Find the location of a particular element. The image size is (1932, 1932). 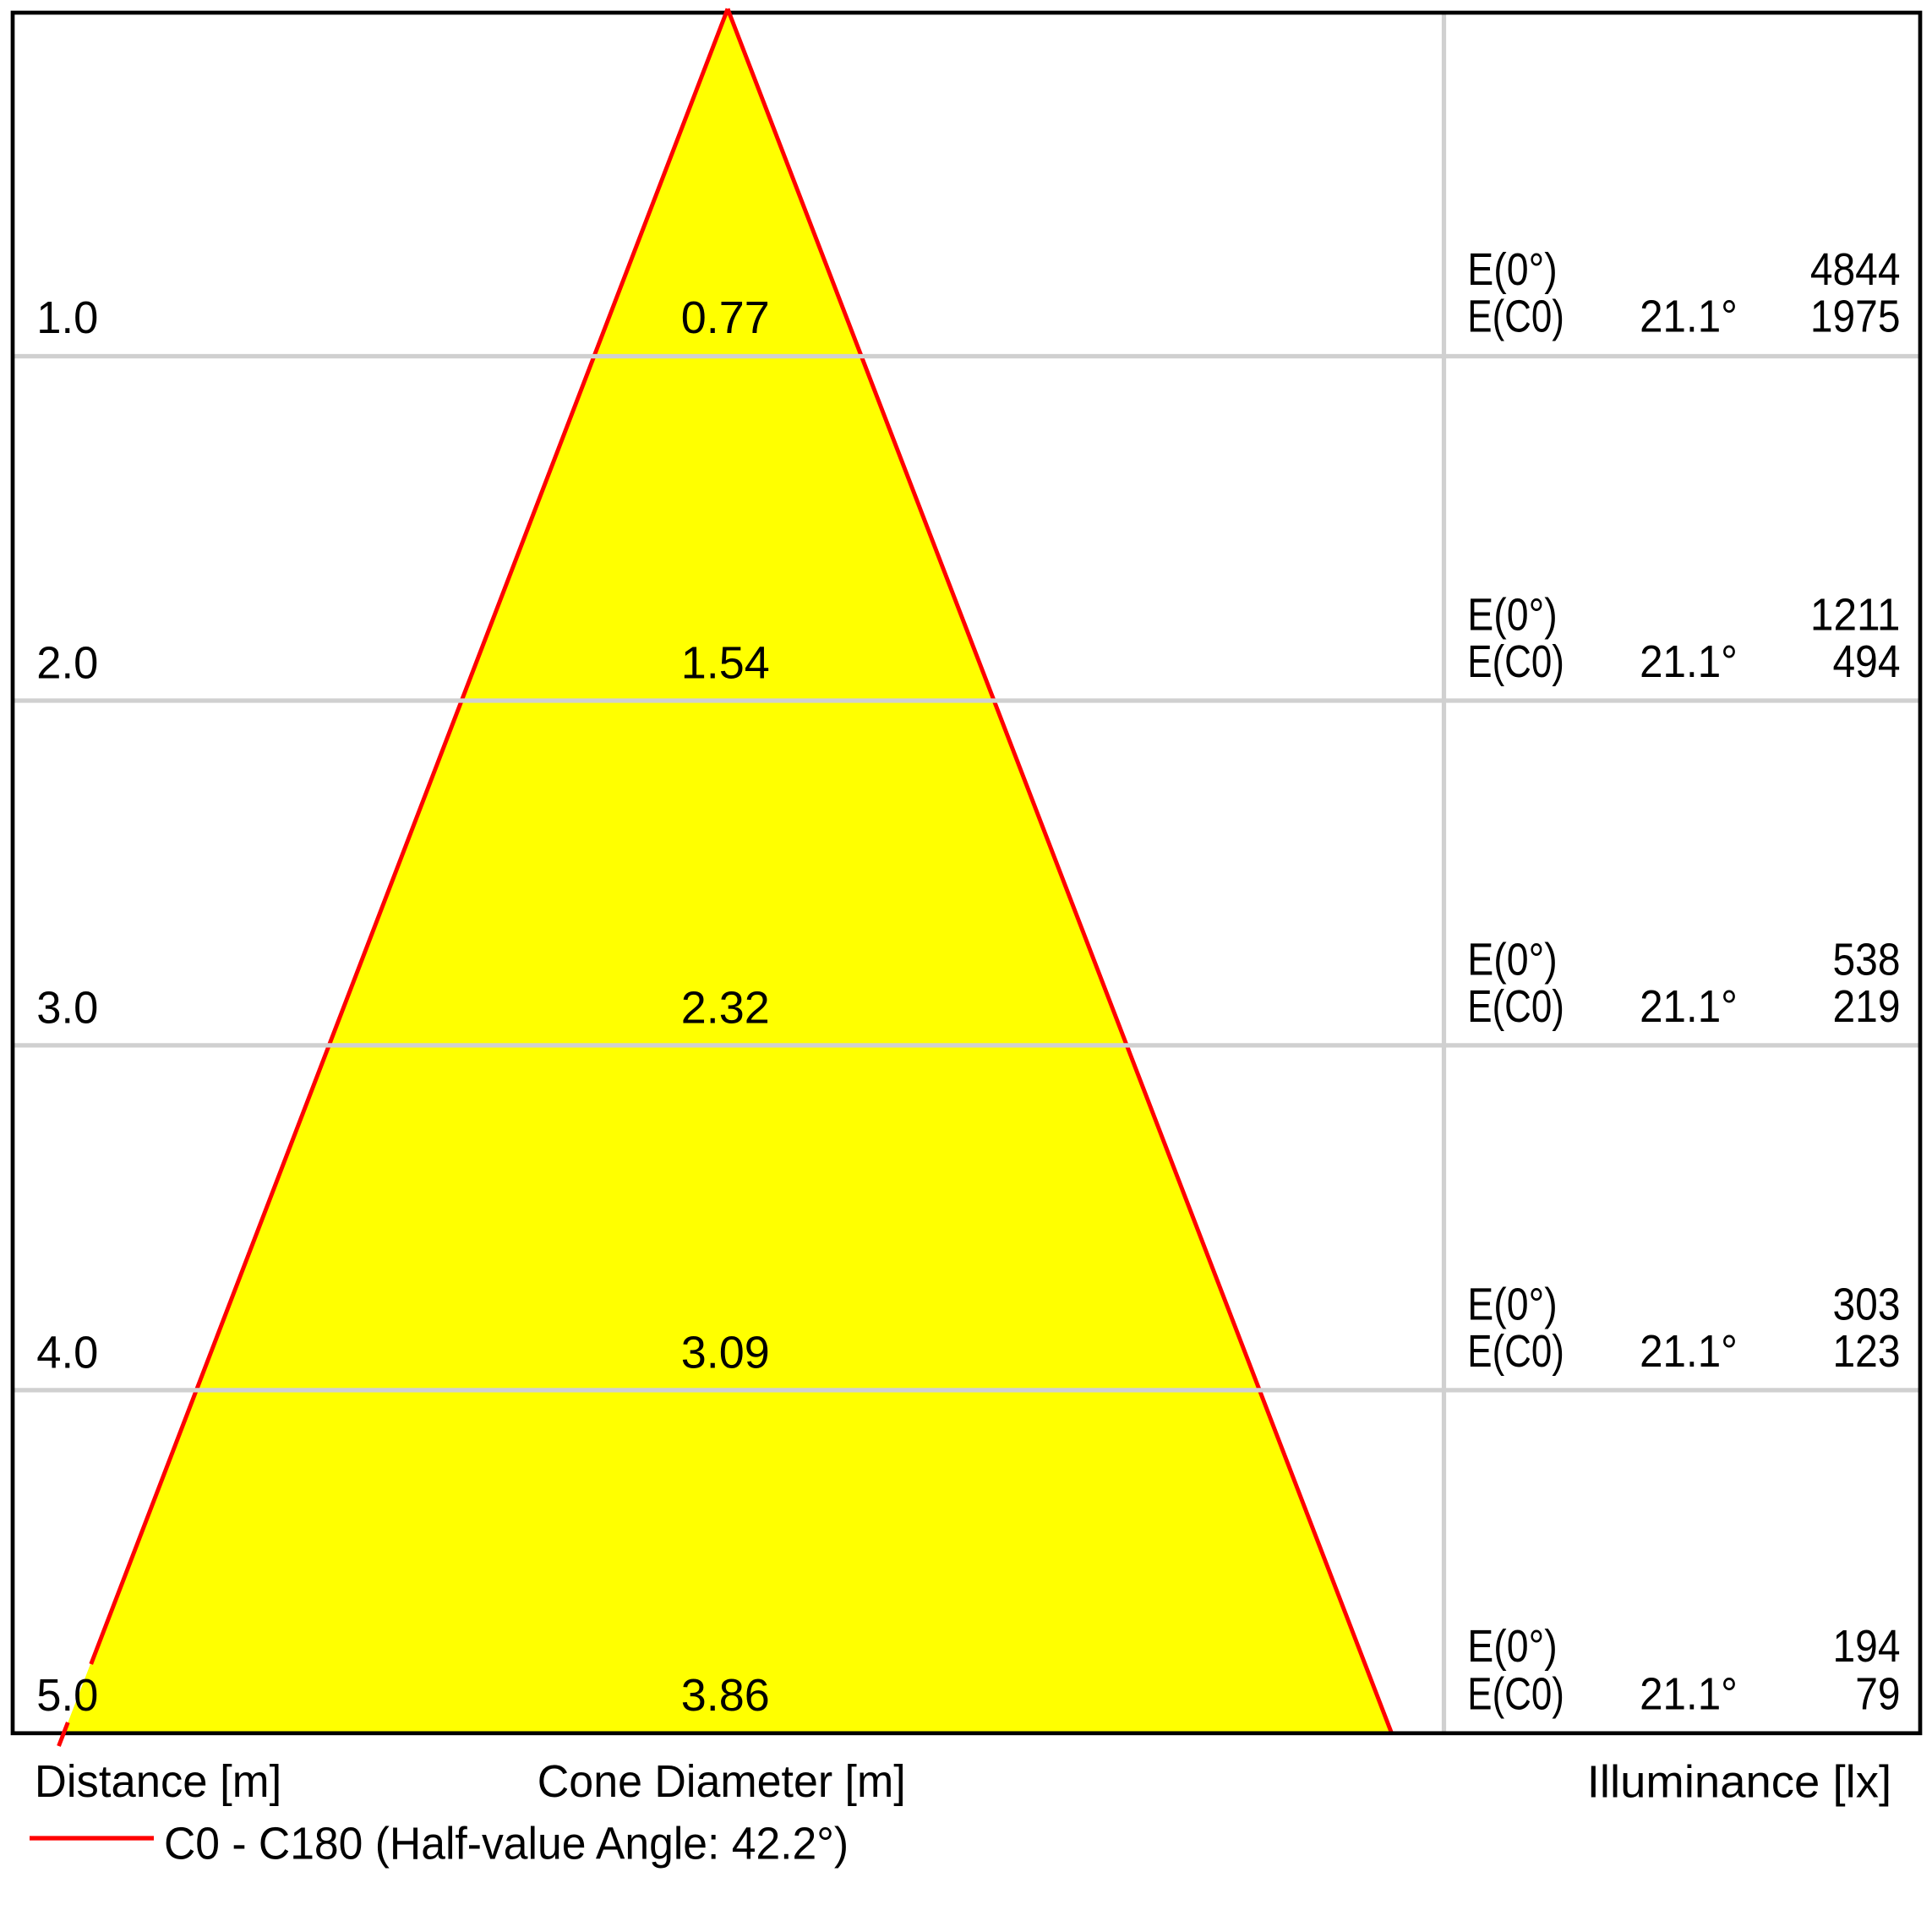

svg-text: 4844 is located at coordinates (1855, 270).